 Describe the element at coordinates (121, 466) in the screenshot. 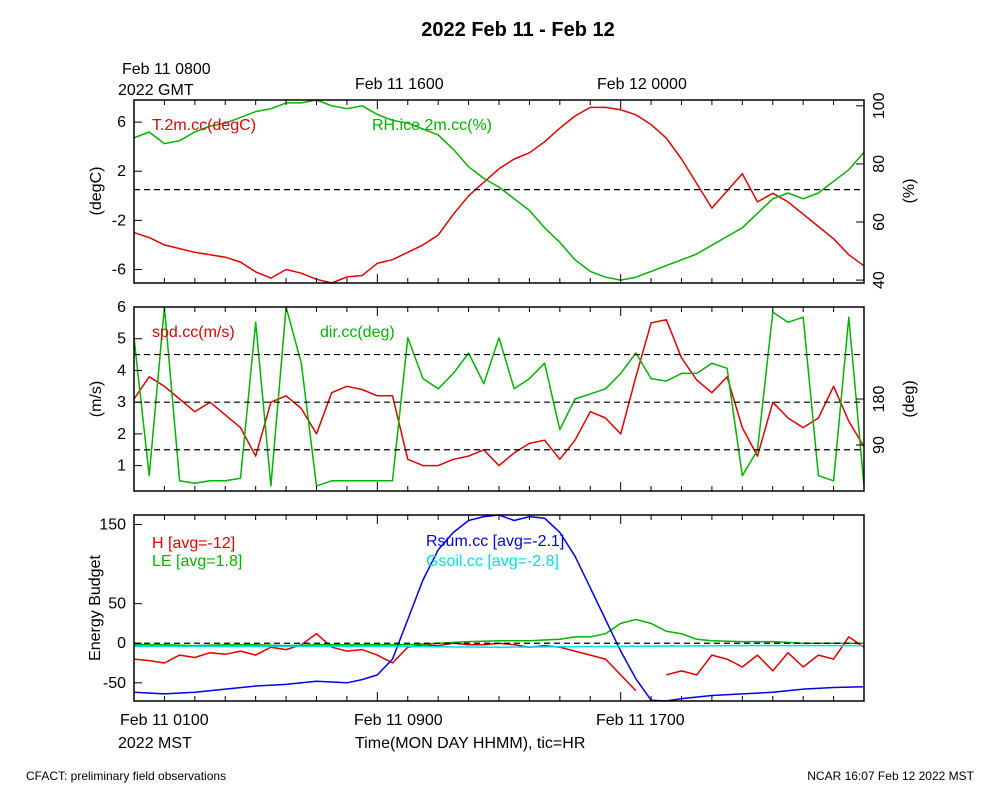

I see `left-tick-label: 1` at that location.